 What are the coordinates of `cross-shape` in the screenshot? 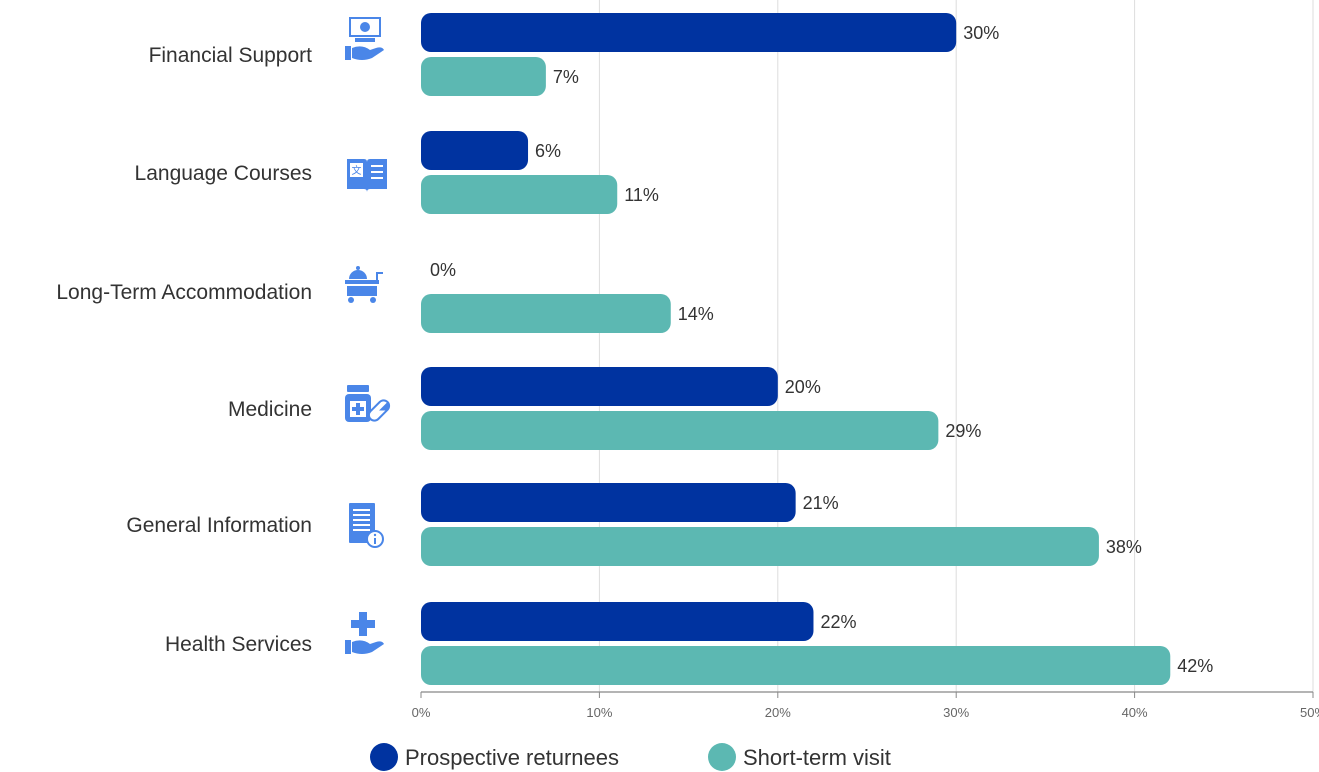 It's located at (363, 624).